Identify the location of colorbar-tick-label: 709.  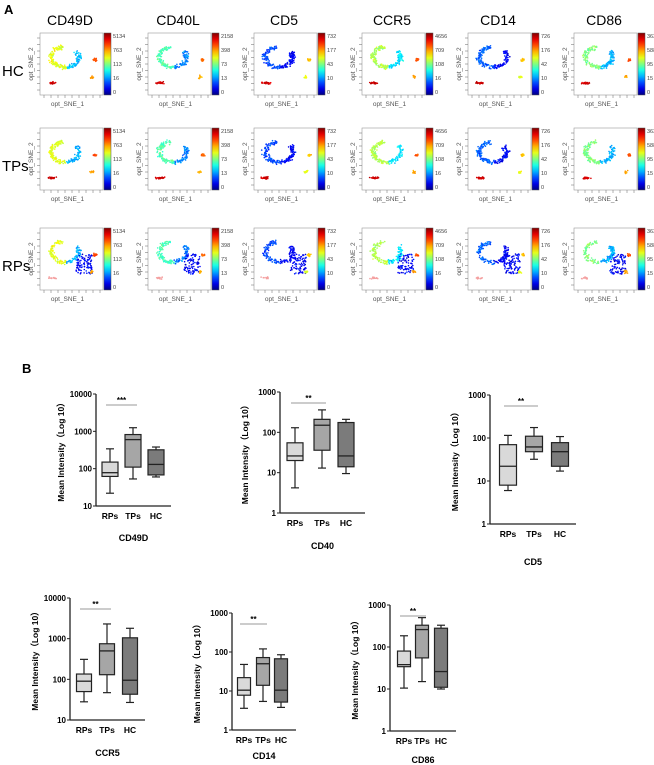
(439, 51).